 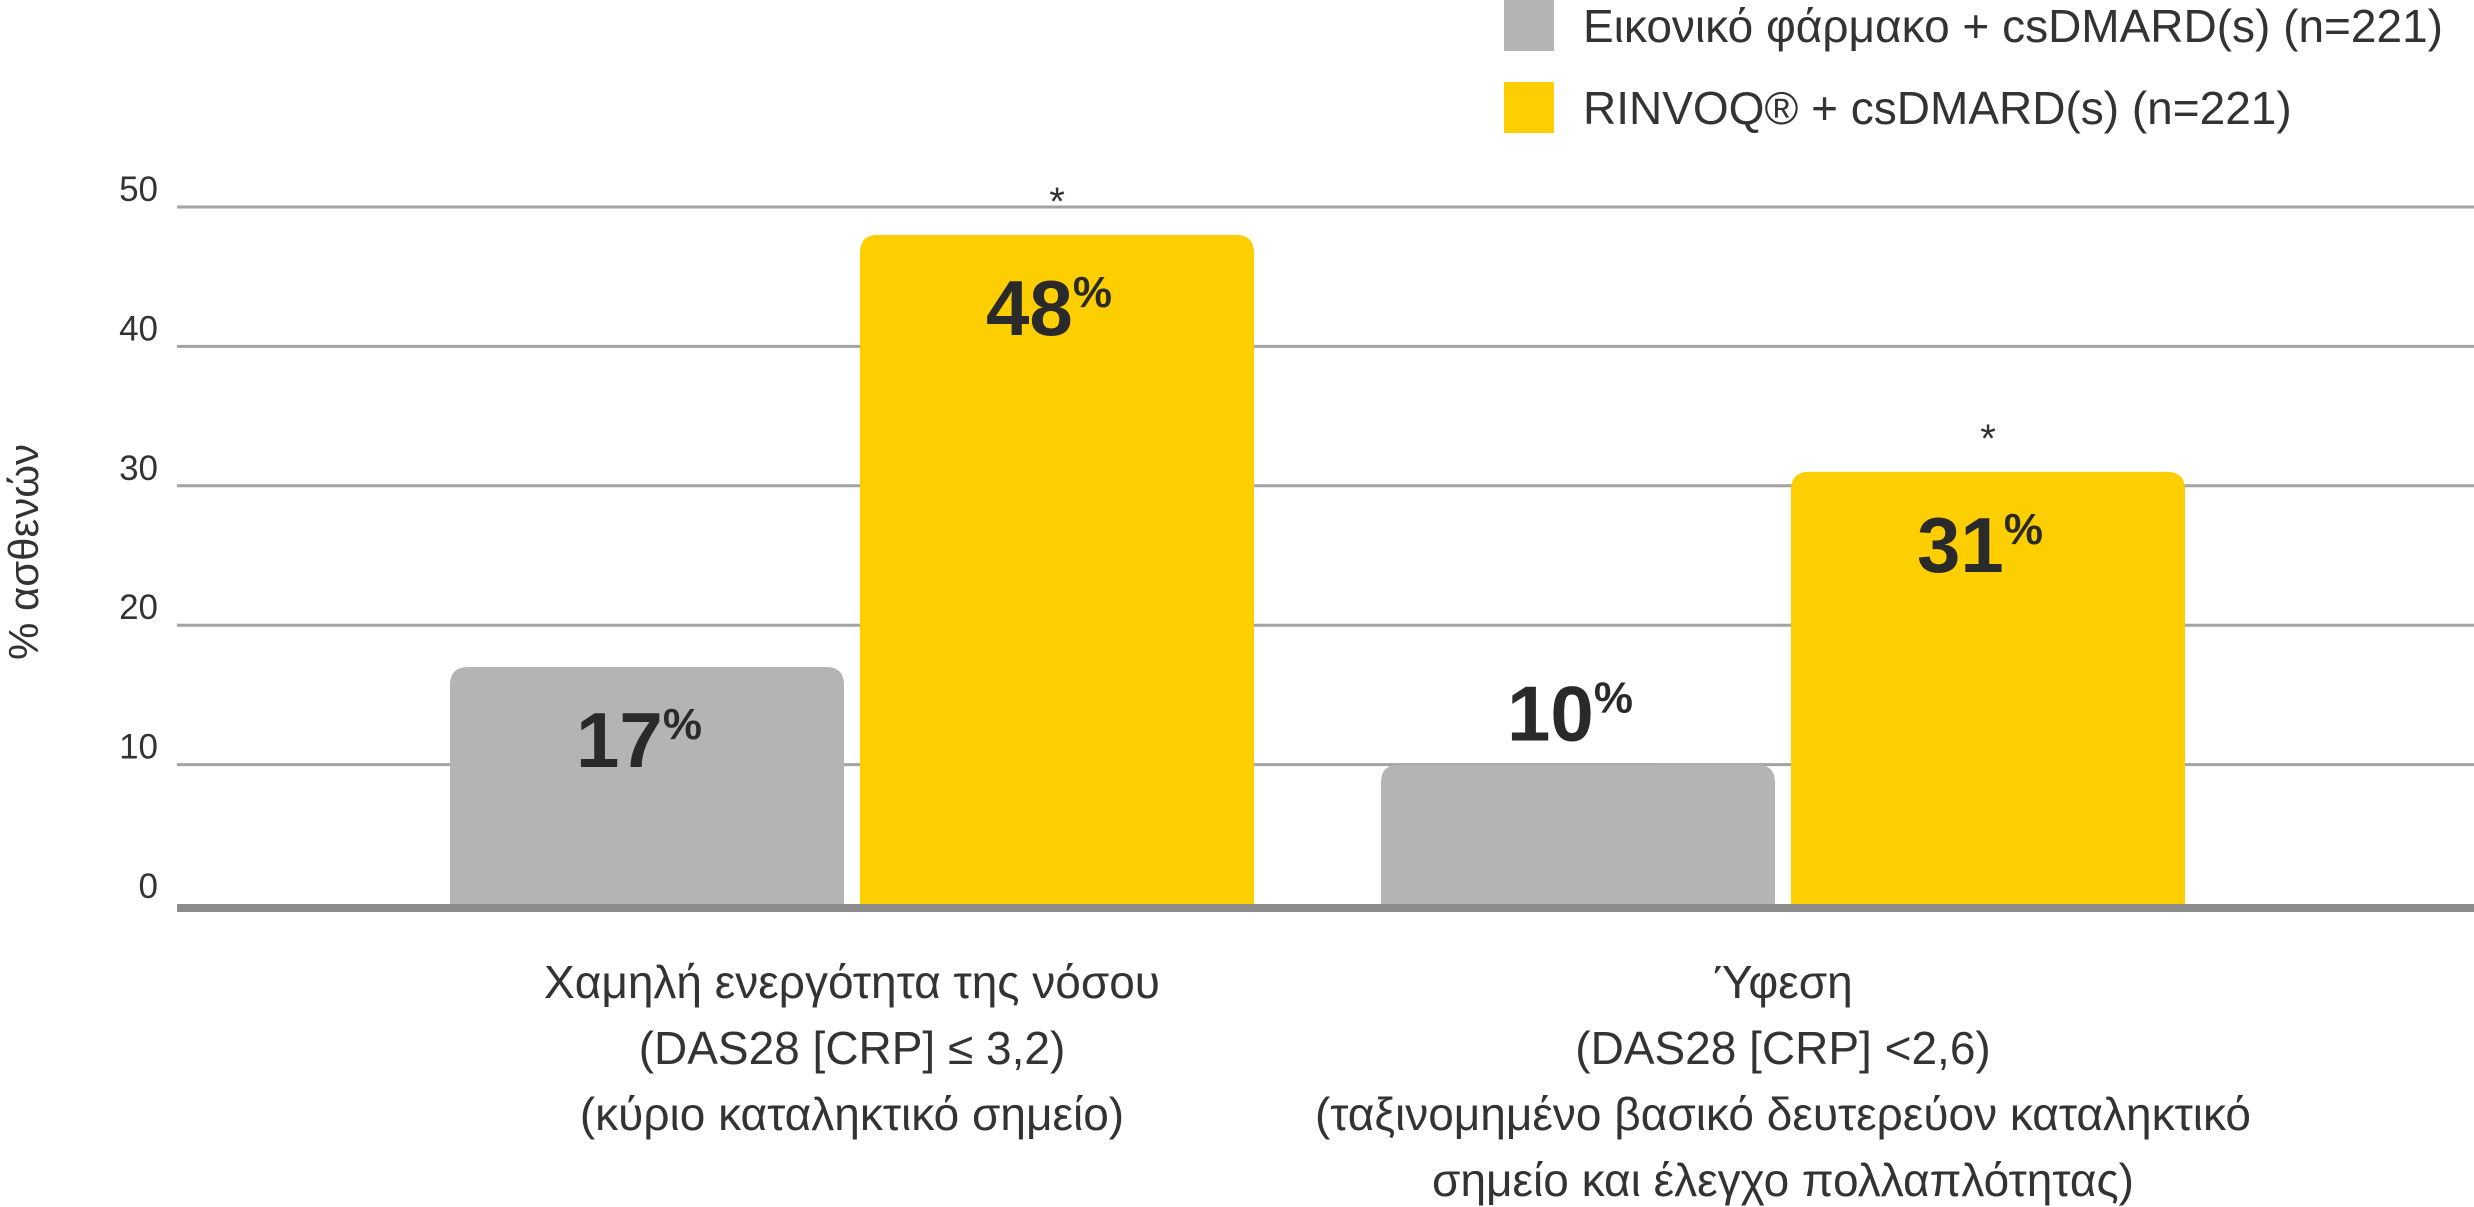 I want to click on legend-label: RINVOQ® + csDMARD(s) (n=221), so click(x=1937, y=108).